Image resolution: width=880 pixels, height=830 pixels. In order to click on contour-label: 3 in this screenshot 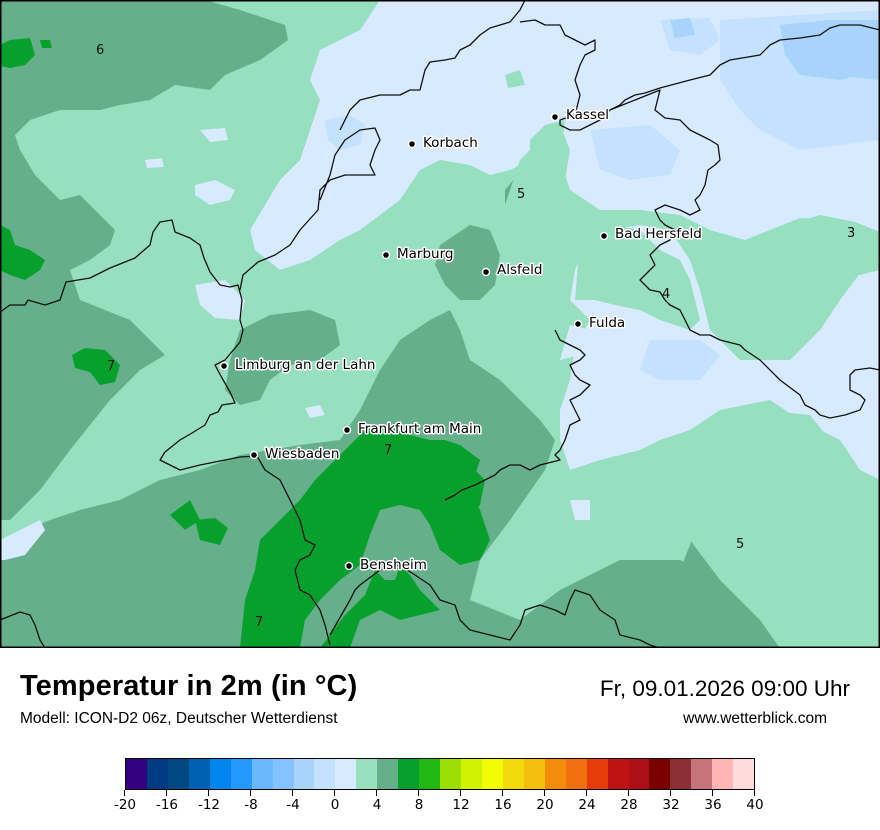, I will do `click(851, 233)`.